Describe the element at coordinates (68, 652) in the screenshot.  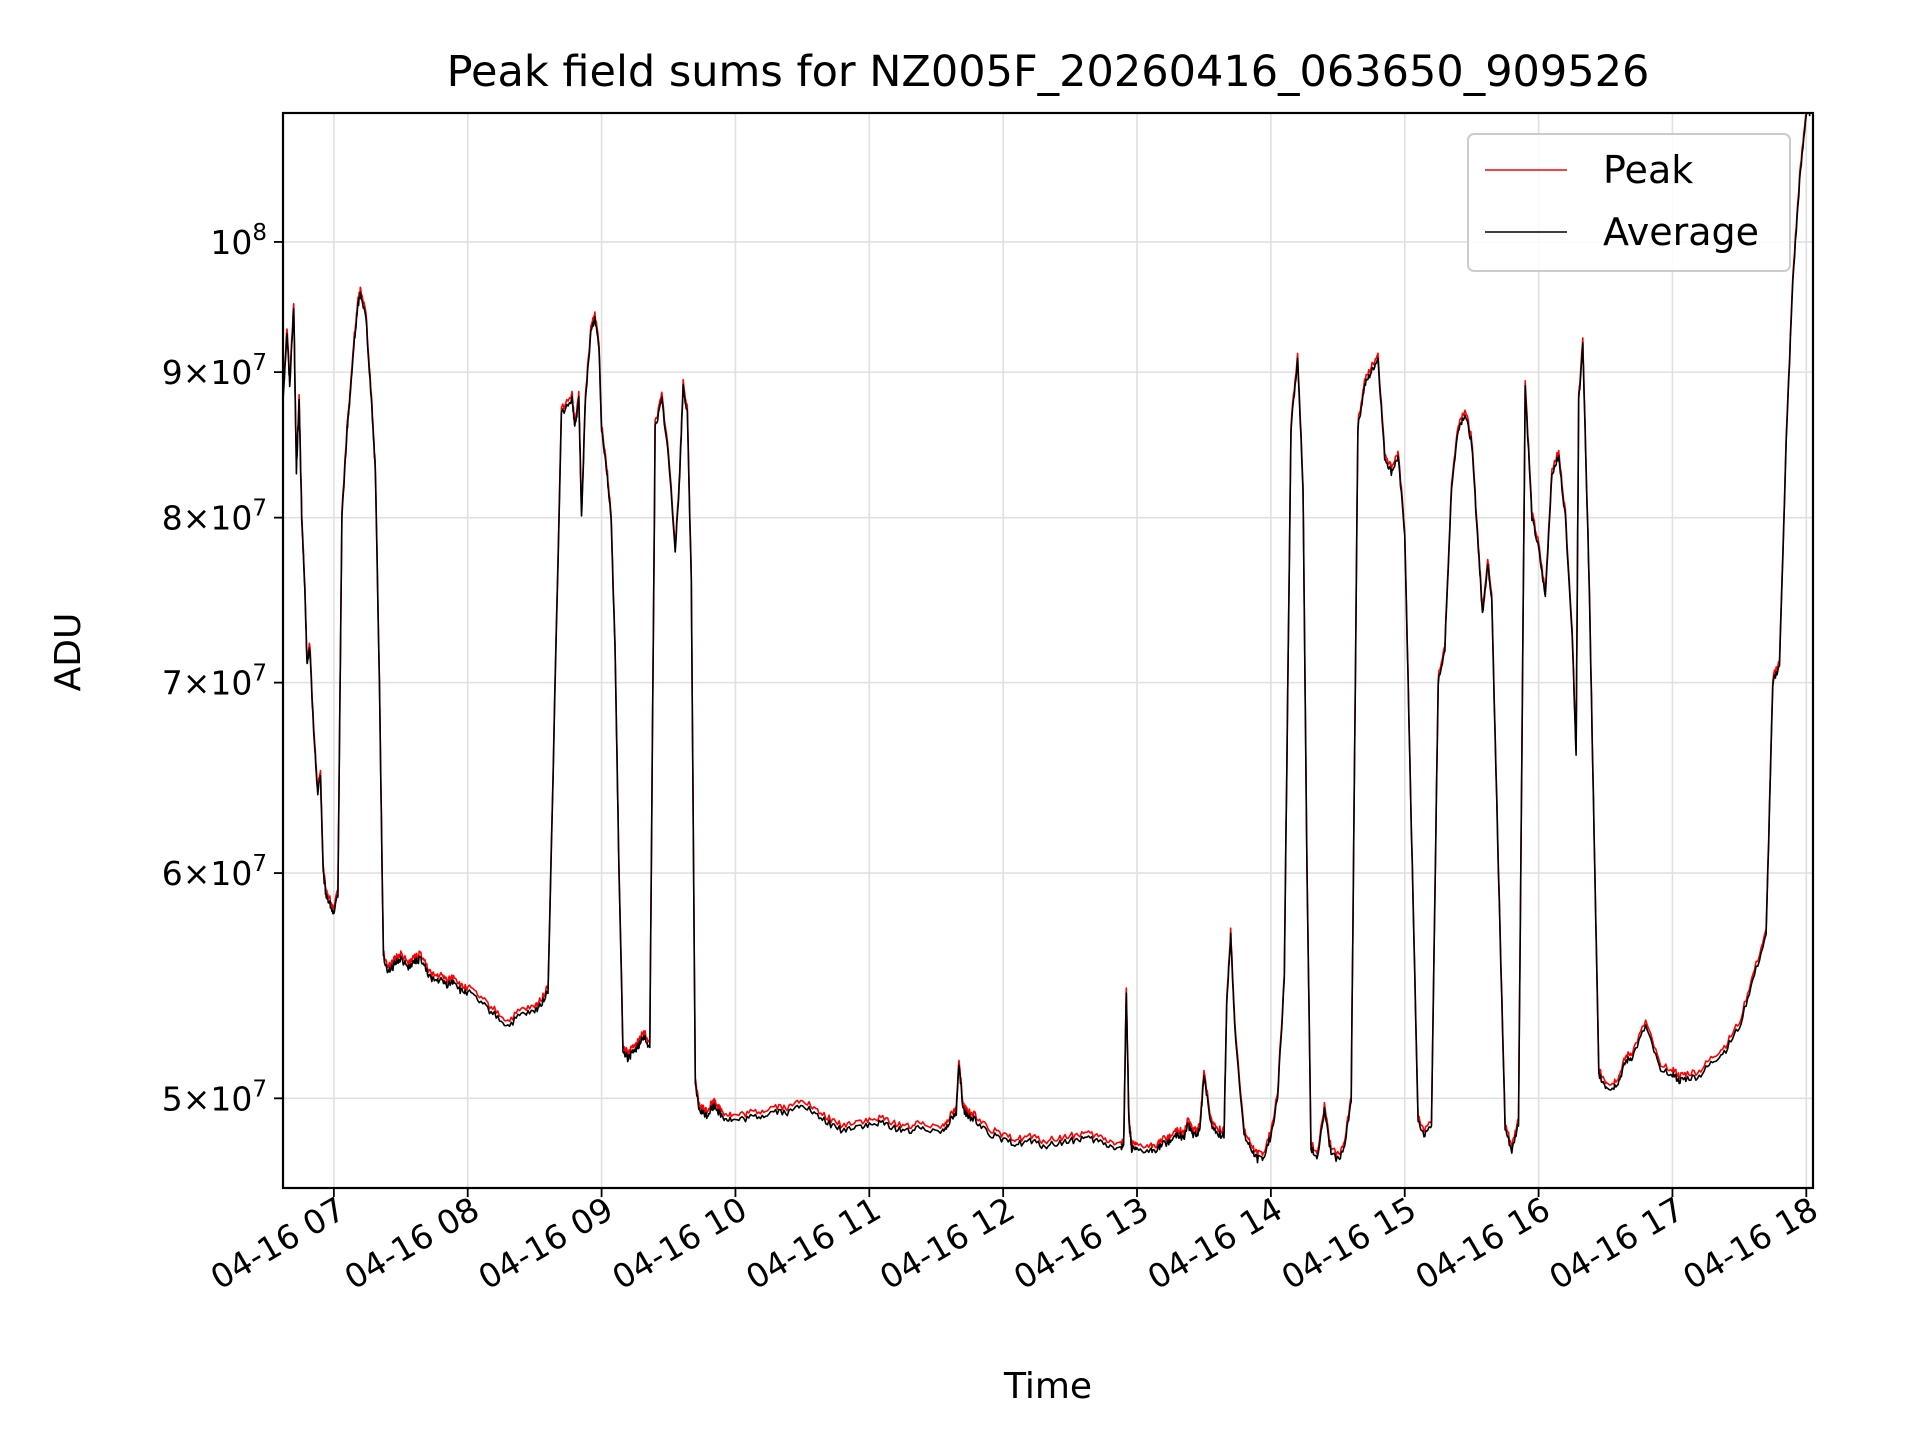
I see `y-axis-title: ADU` at that location.